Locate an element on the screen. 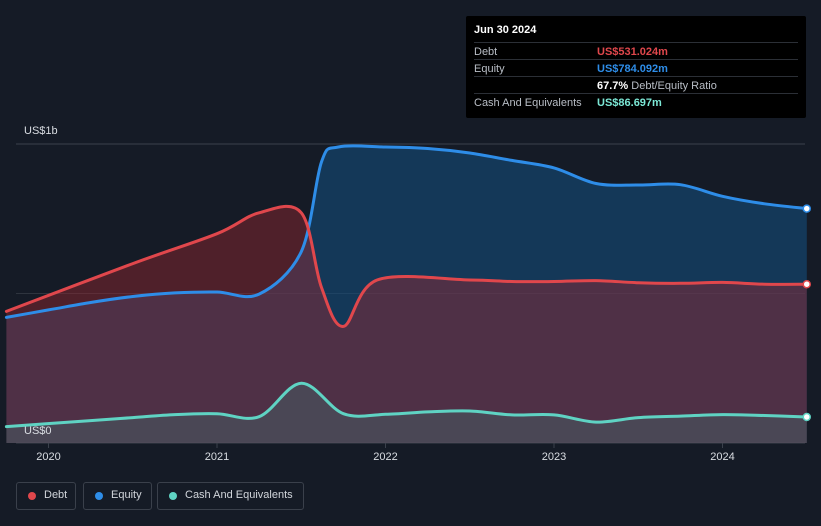 This screenshot has width=821, height=526. legend-label: Equity is located at coordinates (126, 495).